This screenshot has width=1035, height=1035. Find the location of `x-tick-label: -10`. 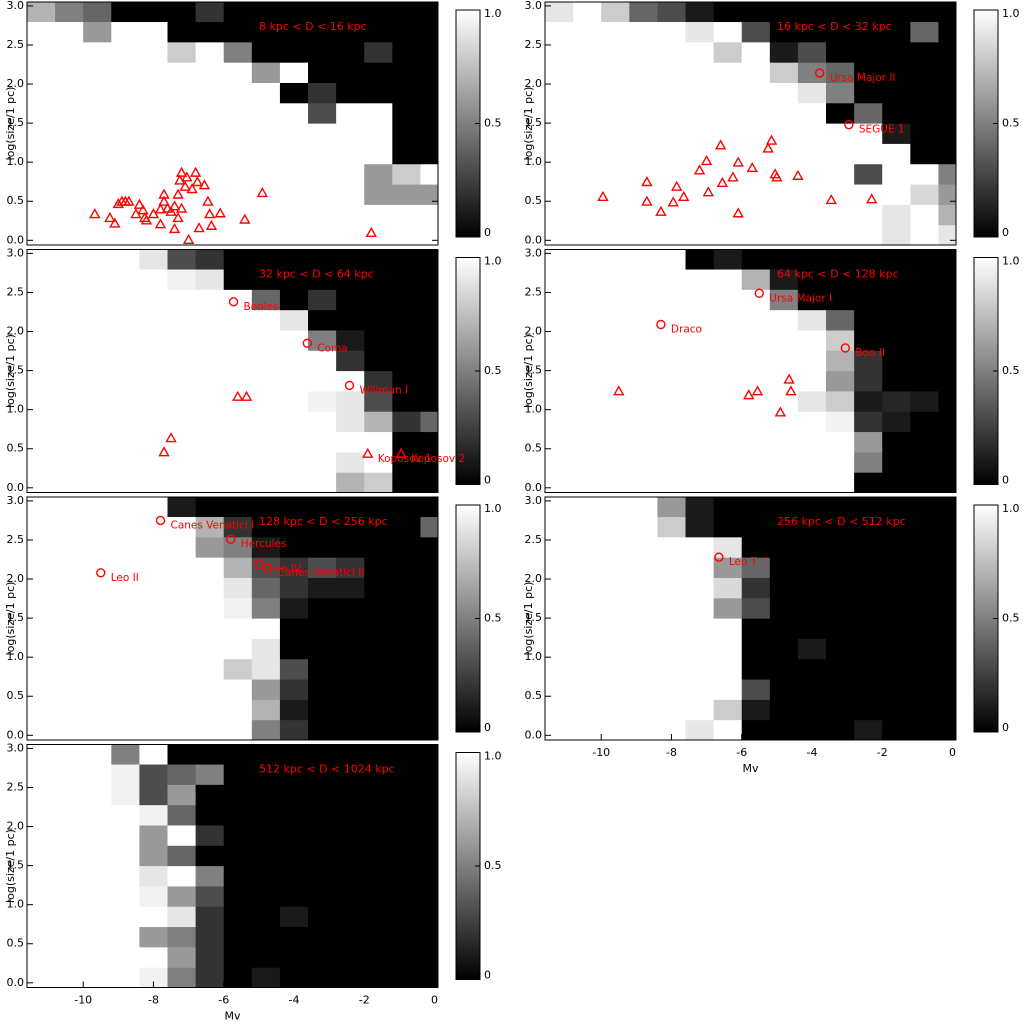

x-tick-label: -10 is located at coordinates (83, 1000).